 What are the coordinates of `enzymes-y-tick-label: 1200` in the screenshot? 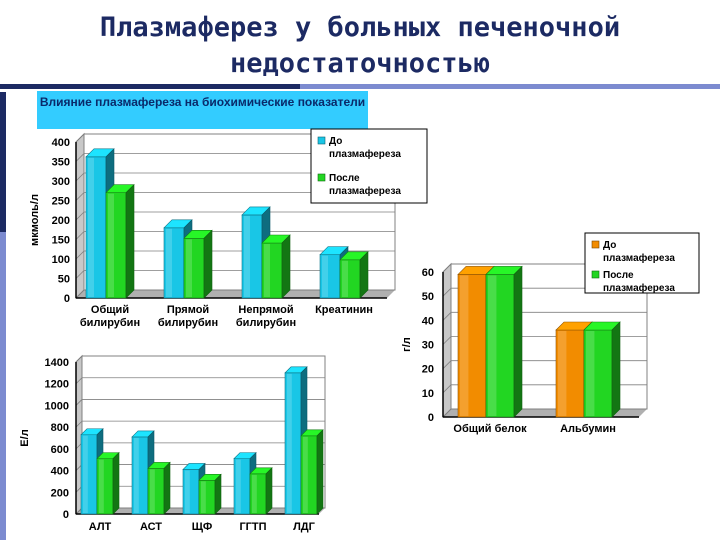 It's located at (57, 385).